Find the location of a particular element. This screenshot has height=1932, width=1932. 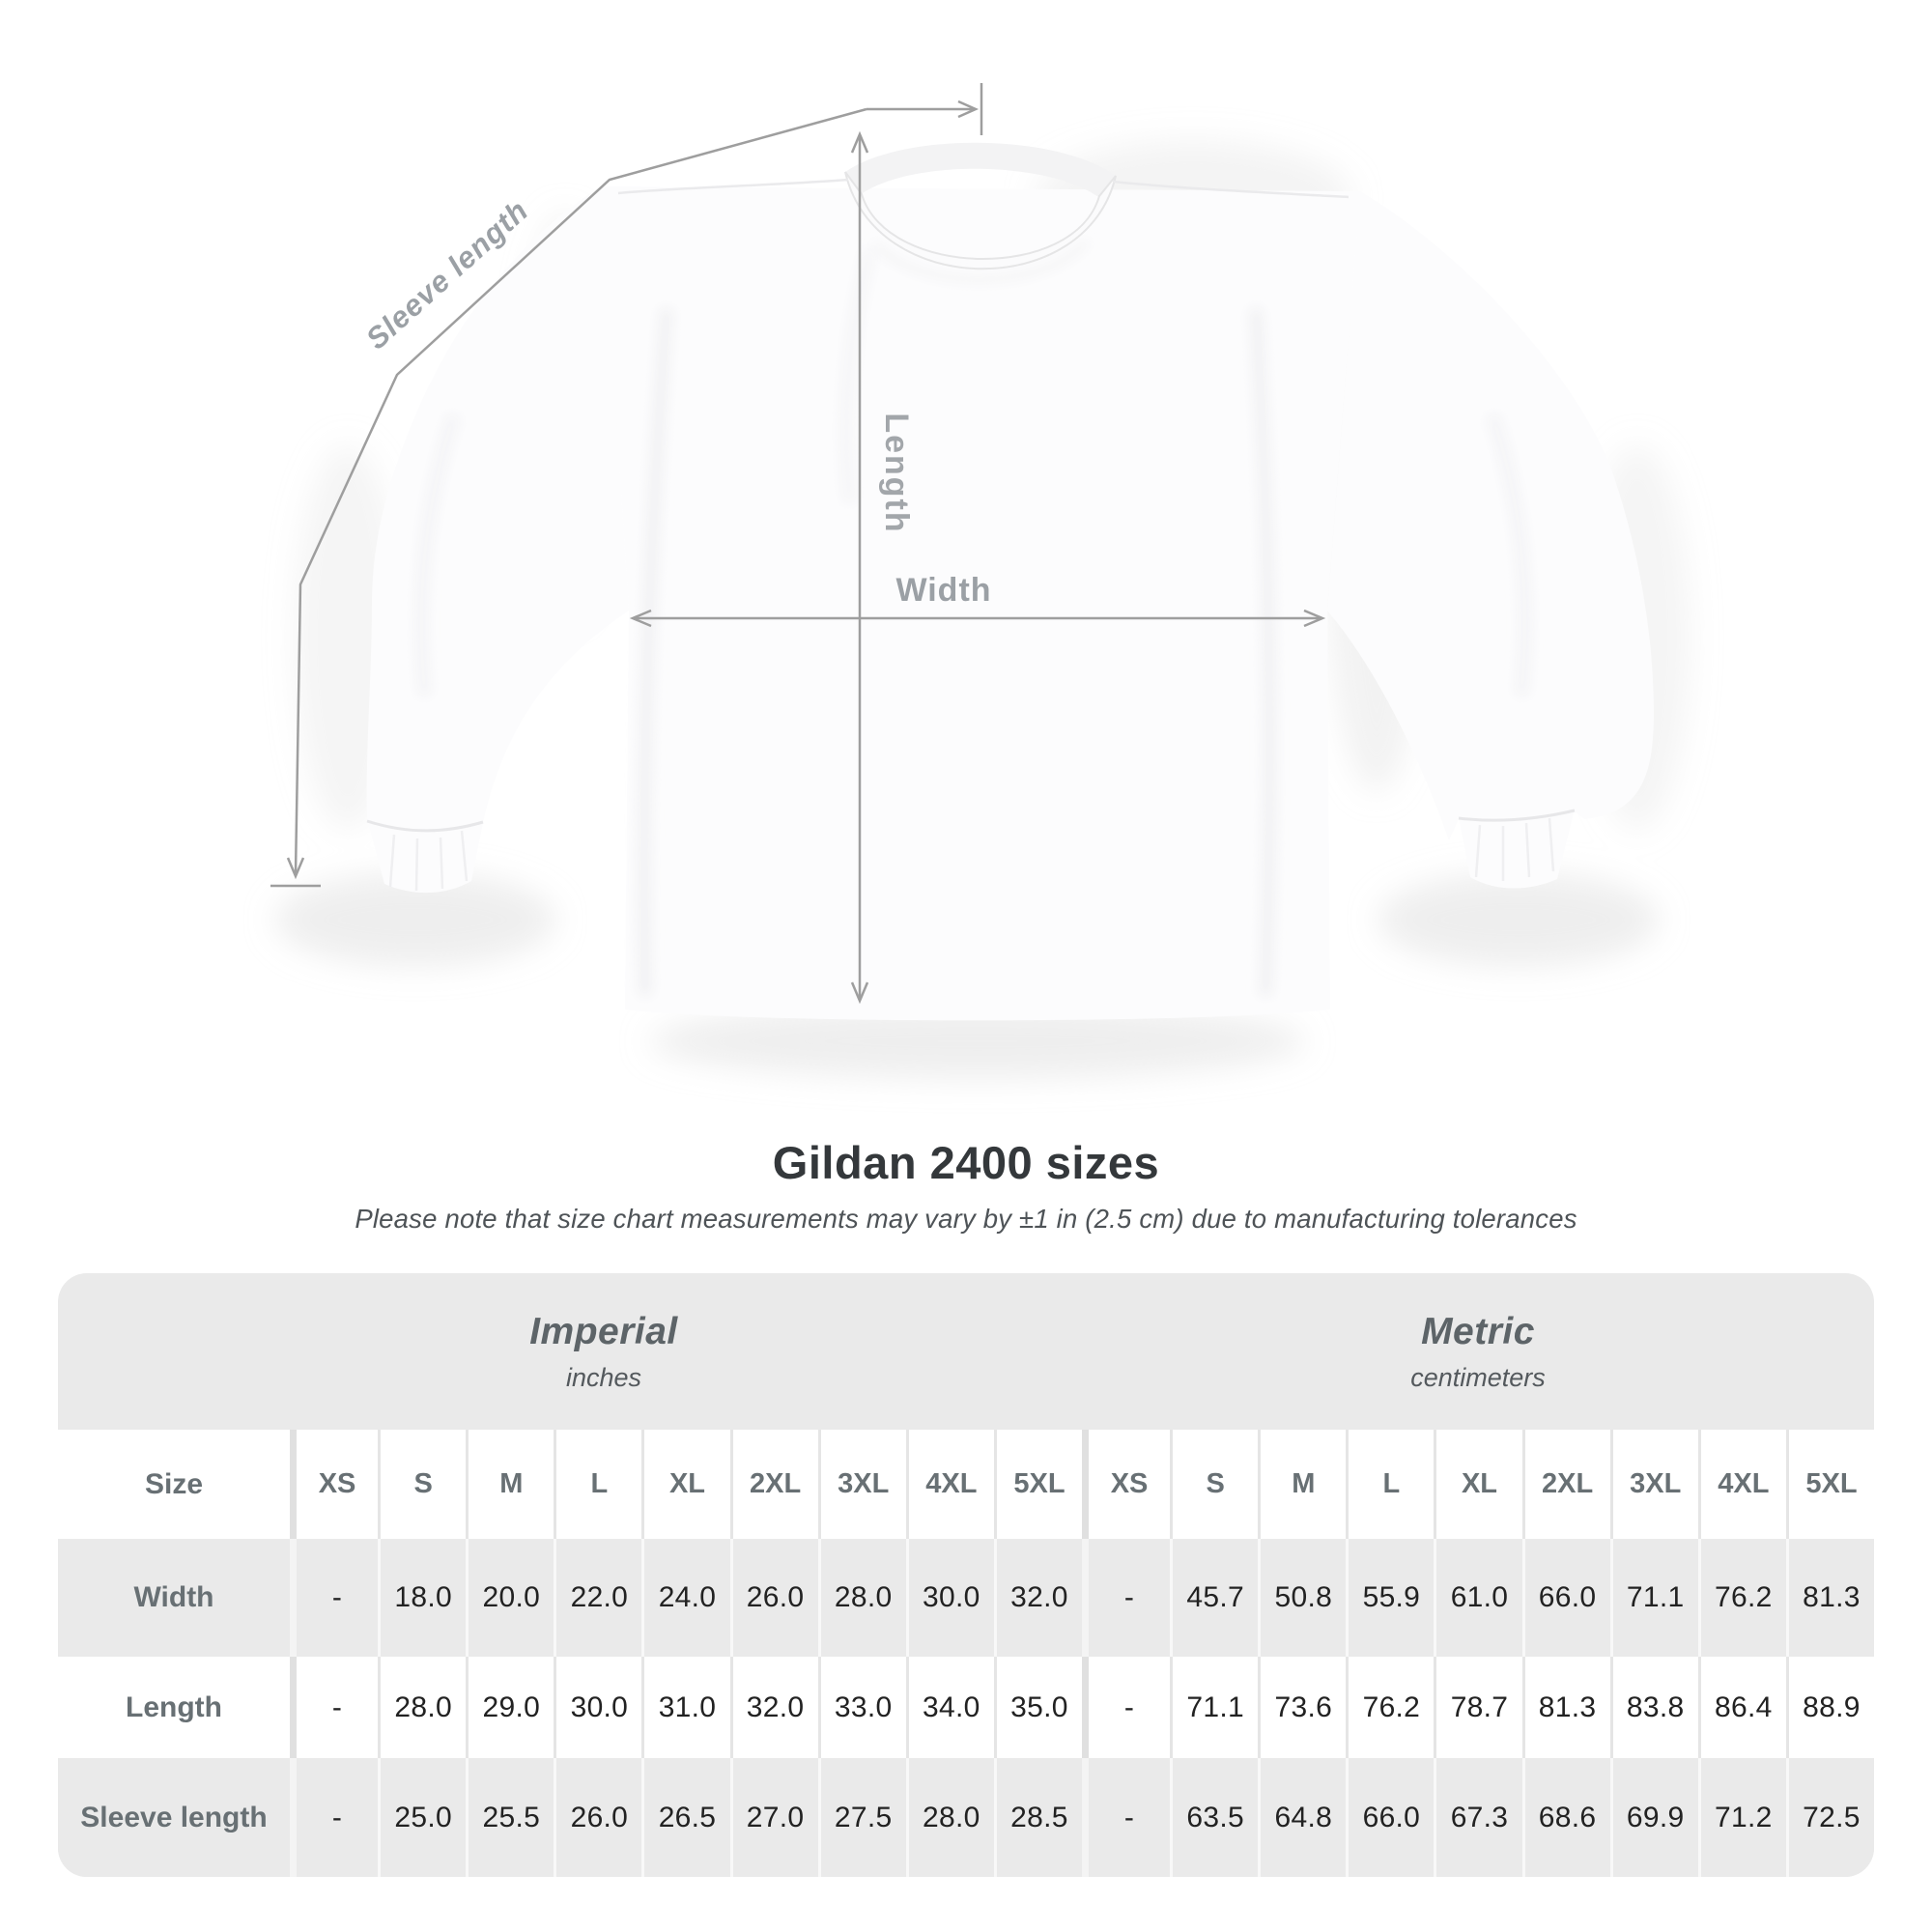

length-dimension is located at coordinates (859, 567).